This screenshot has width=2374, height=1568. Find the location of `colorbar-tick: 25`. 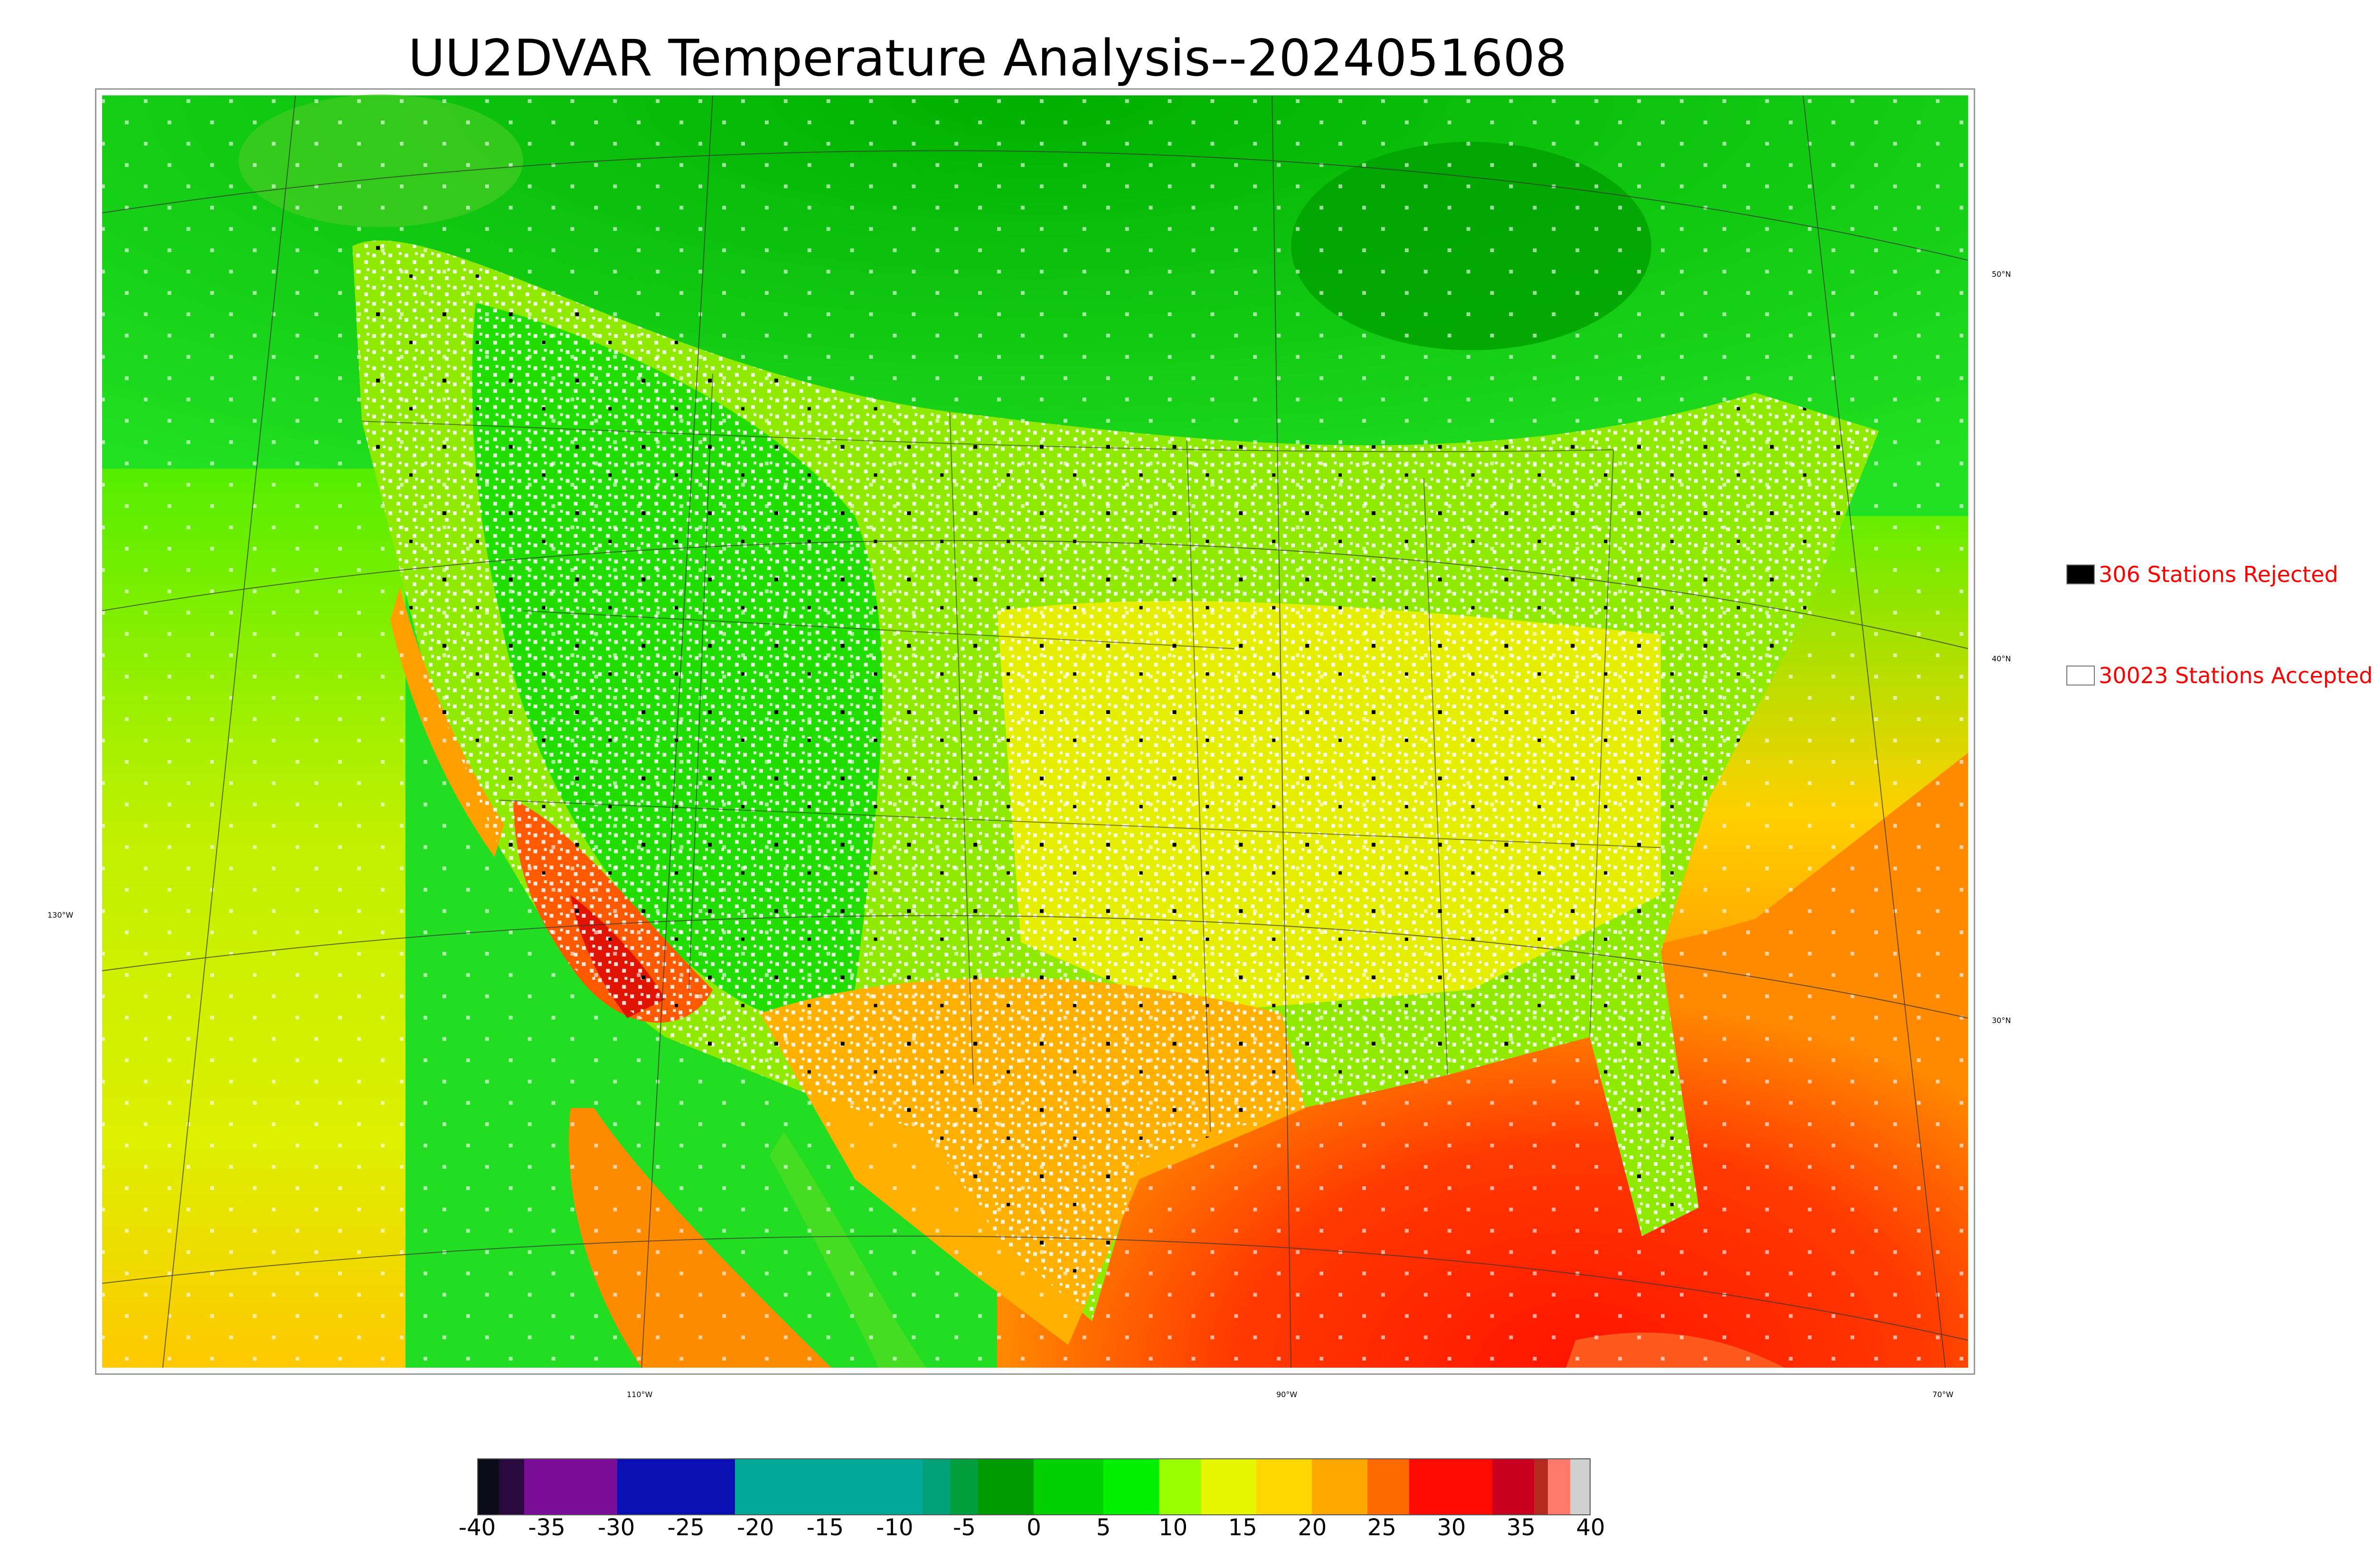

colorbar-tick: 25 is located at coordinates (1381, 1528).